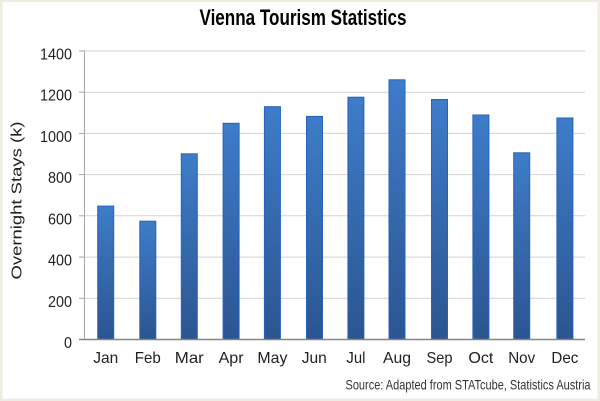  What do you see at coordinates (60, 302) in the screenshot?
I see `svg-text: 200` at bounding box center [60, 302].